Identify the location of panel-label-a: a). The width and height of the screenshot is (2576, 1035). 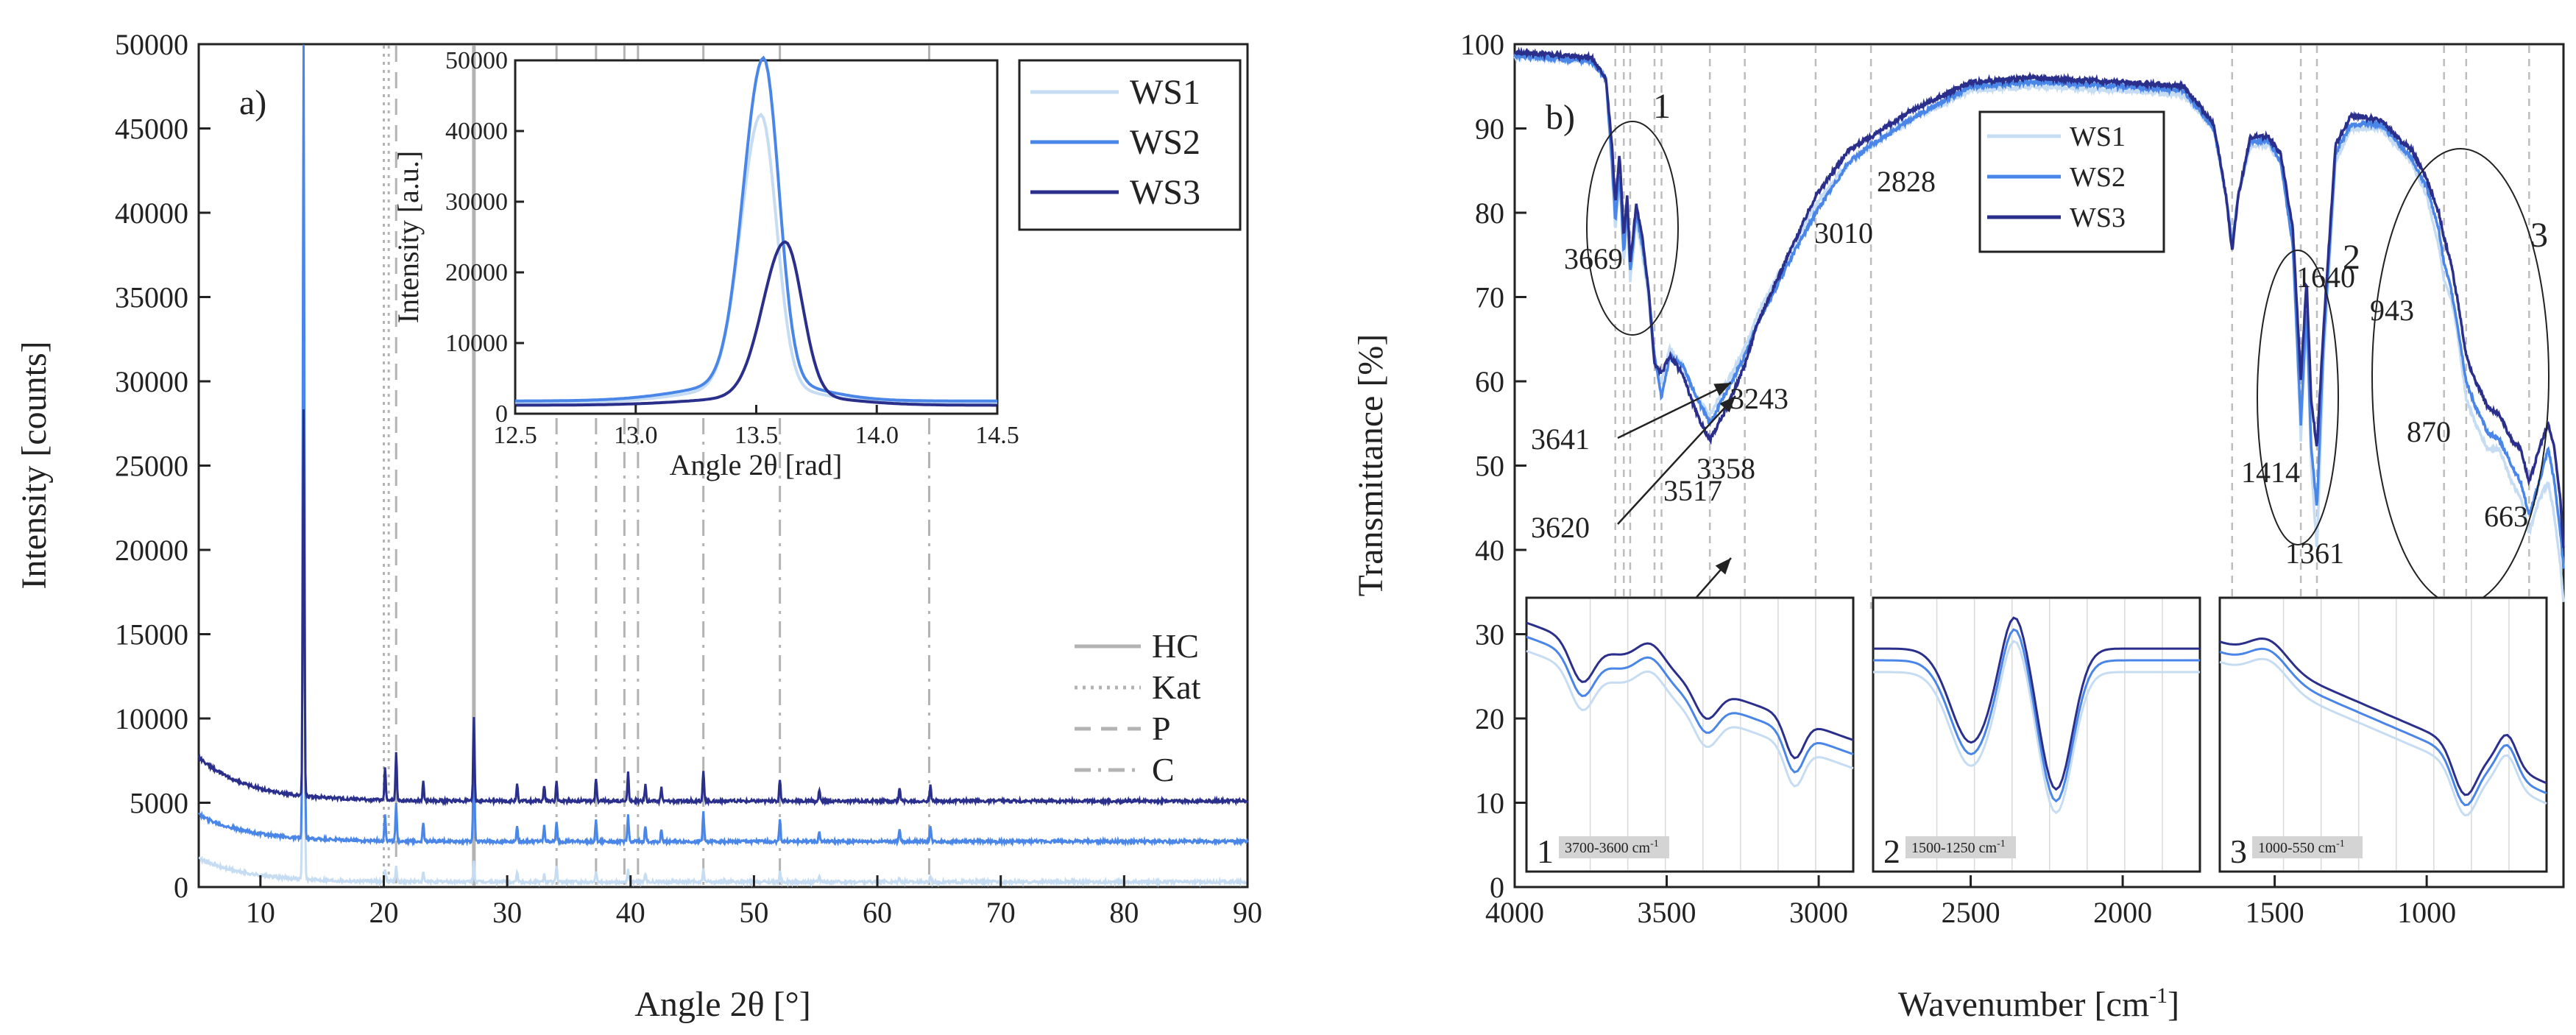
(252, 102).